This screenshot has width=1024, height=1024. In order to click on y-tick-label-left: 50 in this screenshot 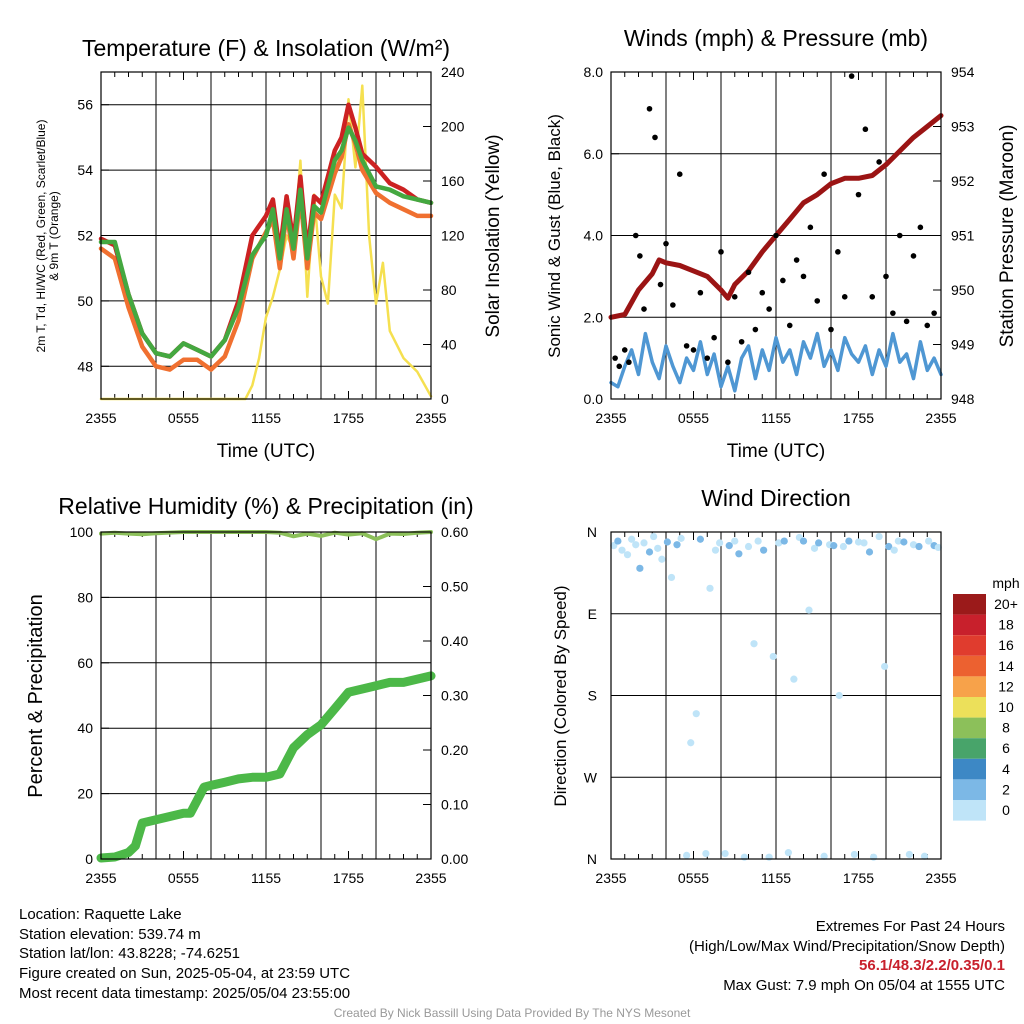, I will do `click(85, 301)`.